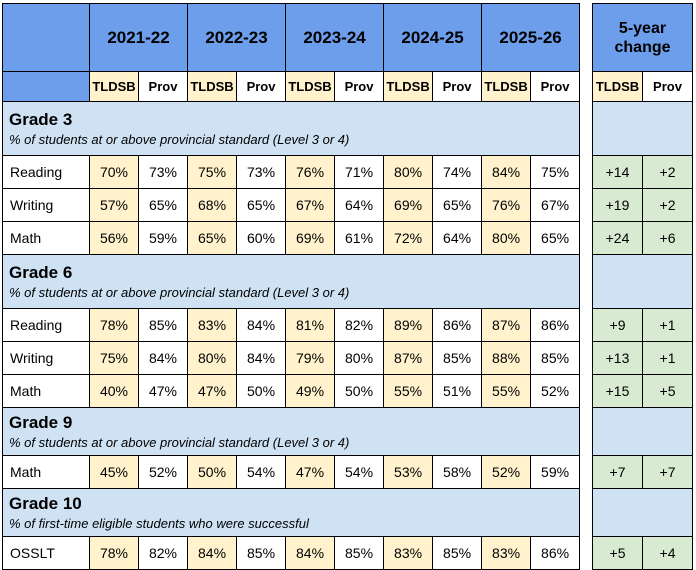 The image size is (696, 570). Describe the element at coordinates (506, 391) in the screenshot. I see `tldsb-value: 55%` at that location.